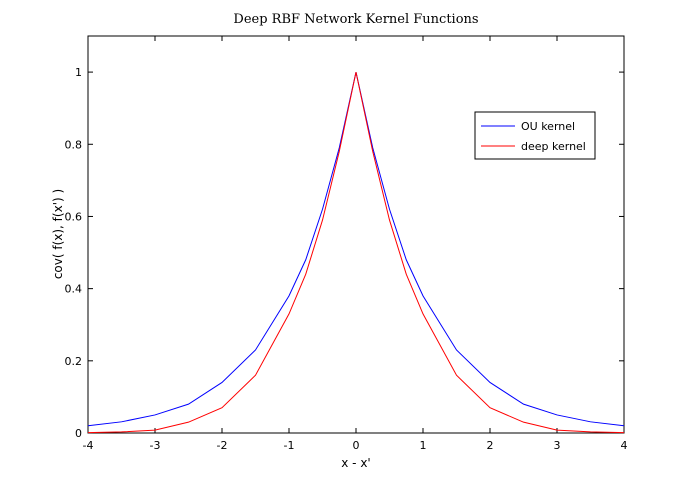 This screenshot has width=688, height=485. I want to click on y-tick-label: 0.2, so click(74, 361).